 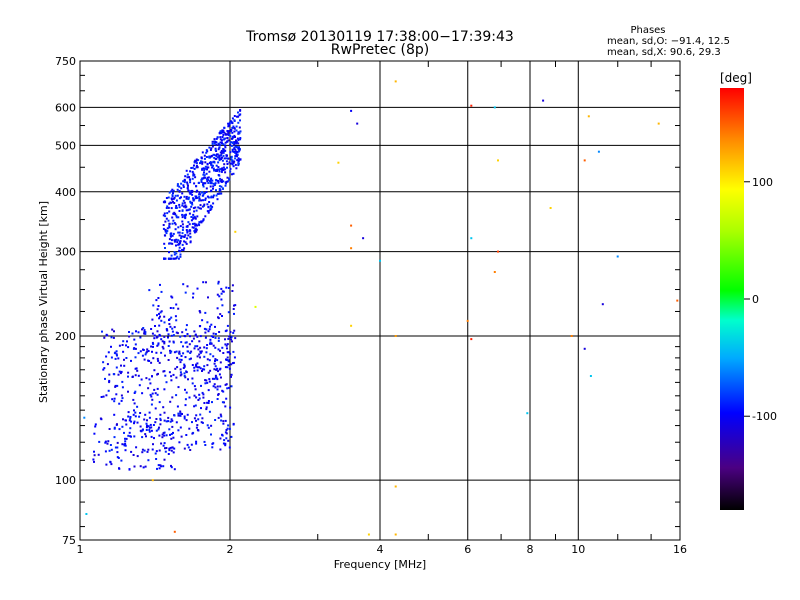 What do you see at coordinates (379, 37) in the screenshot?
I see `chart-title: Tromsø 20130119 17:38:00−17:39:43` at bounding box center [379, 37].